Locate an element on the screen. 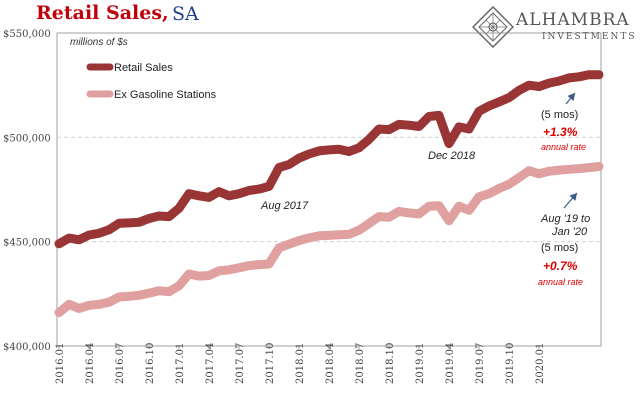 This screenshot has height=409, width=641. brand-name: ALHAMBRA is located at coordinates (573, 20).